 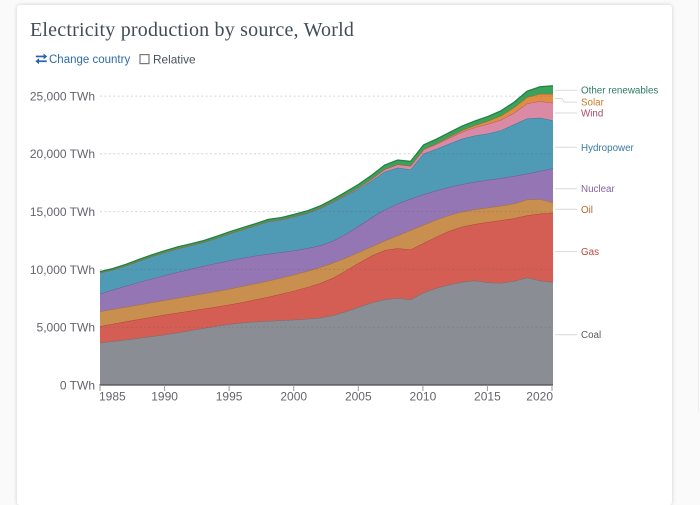 What do you see at coordinates (590, 252) in the screenshot?
I see `svg-text: Gas` at bounding box center [590, 252].